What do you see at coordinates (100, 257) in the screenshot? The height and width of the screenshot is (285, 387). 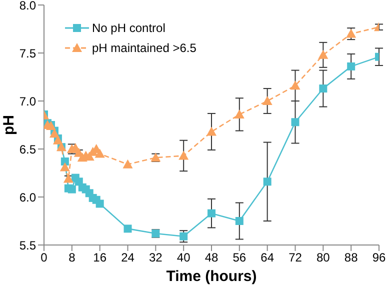 I see `x-tick-label: 16` at bounding box center [100, 257].